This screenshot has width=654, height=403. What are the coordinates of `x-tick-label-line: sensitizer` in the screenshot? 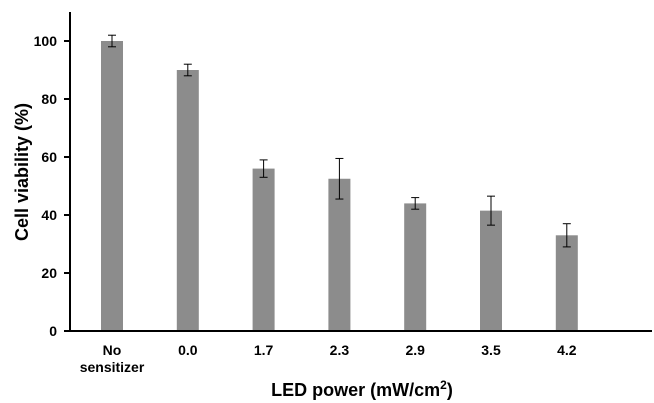 It's located at (112, 367).